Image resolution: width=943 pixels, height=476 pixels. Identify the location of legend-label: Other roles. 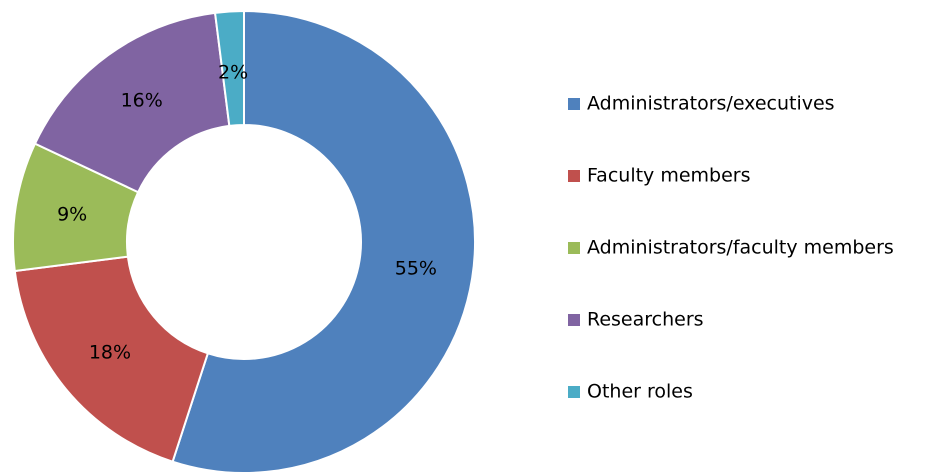
(640, 392).